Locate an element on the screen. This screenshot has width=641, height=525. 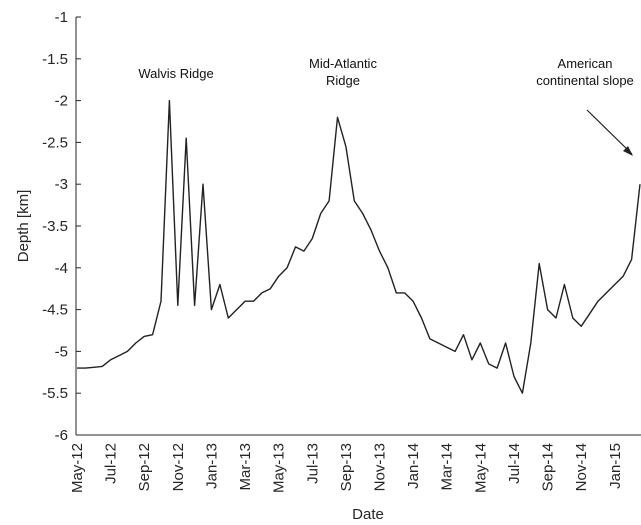
x-tick-label: Mar-14 is located at coordinates (447, 467).